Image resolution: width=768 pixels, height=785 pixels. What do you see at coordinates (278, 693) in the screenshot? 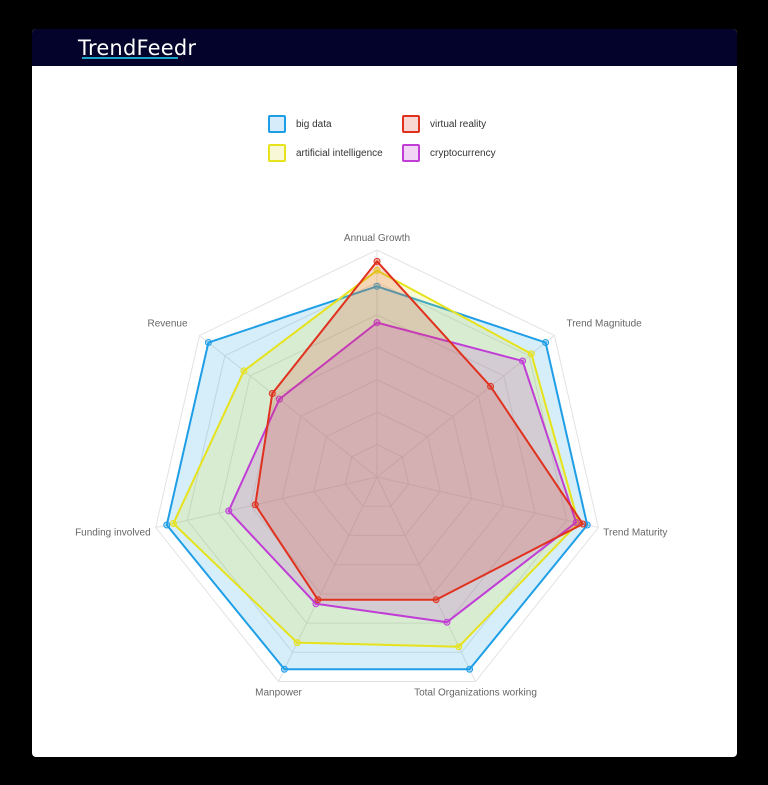
I see `axis-label: Manpower` at bounding box center [278, 693].